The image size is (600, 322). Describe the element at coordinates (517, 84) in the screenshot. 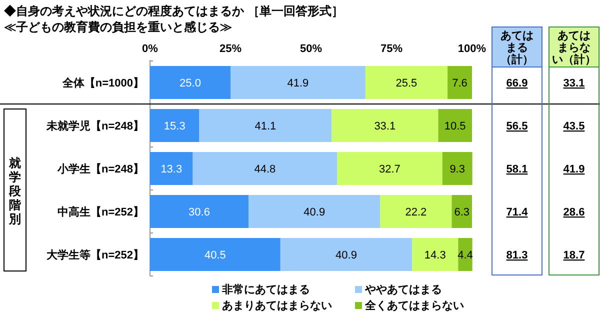

I see `text: 66.9` at that location.